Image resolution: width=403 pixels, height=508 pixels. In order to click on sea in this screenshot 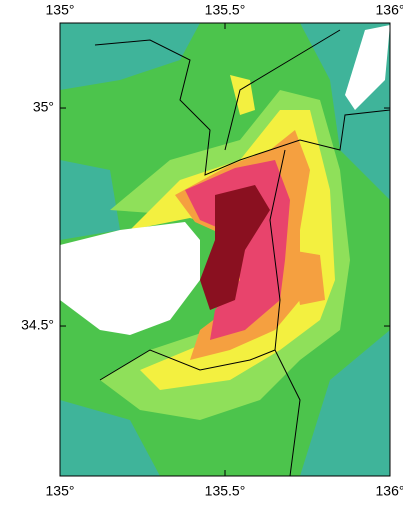, I will do `click(130, 278)`.